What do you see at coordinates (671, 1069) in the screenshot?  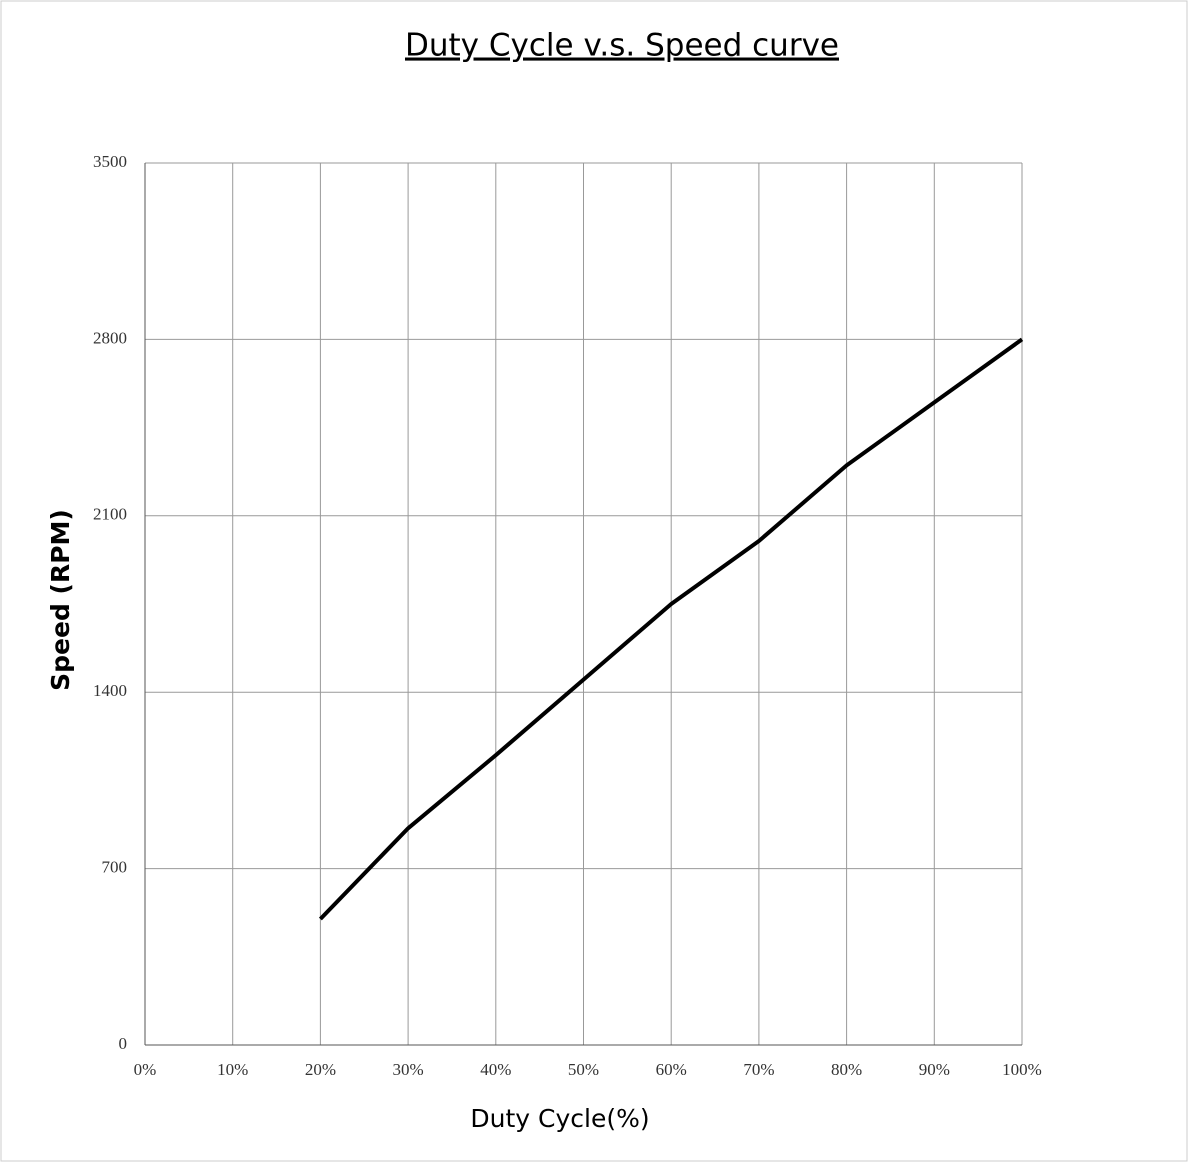 I see `x-tick-label: 60%` at bounding box center [671, 1069].